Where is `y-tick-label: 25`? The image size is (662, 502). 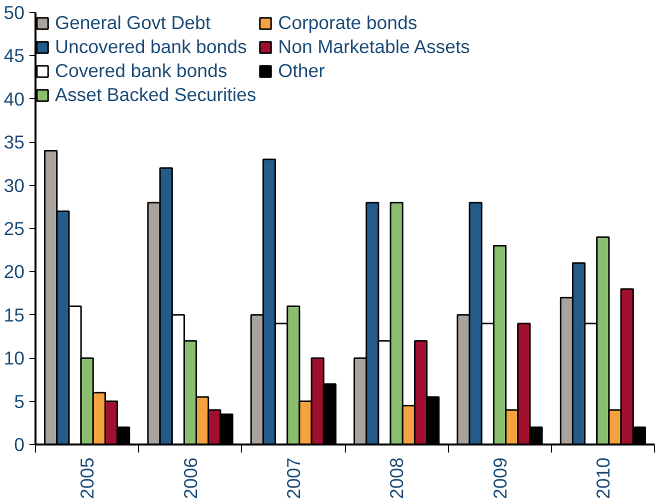
y-tick-label: 25 is located at coordinates (14, 228).